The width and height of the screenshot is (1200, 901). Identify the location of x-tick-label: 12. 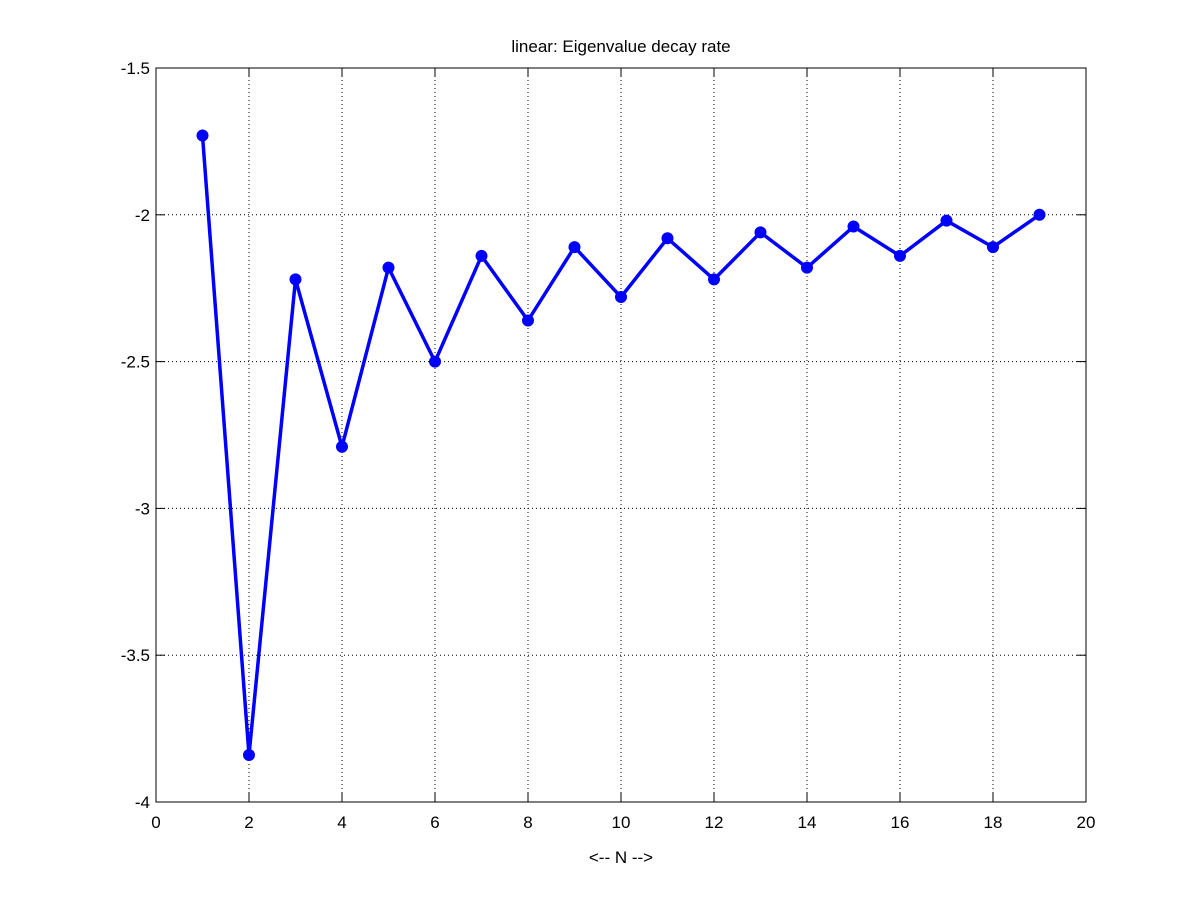
(714, 822).